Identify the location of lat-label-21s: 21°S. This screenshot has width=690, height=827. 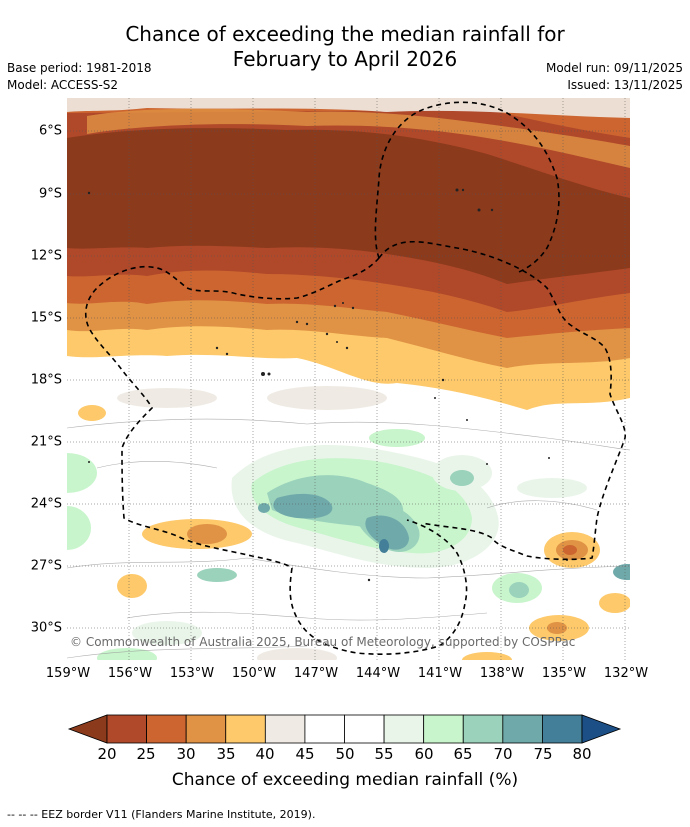
(46, 442).